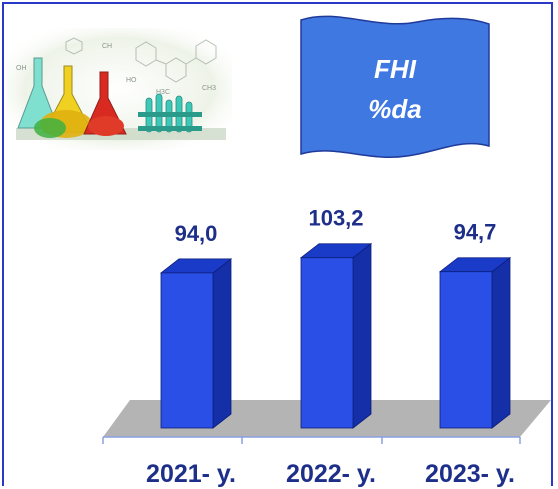 Image resolution: width=558 pixels, height=489 pixels. I want to click on svg-text: OH, so click(21, 68).